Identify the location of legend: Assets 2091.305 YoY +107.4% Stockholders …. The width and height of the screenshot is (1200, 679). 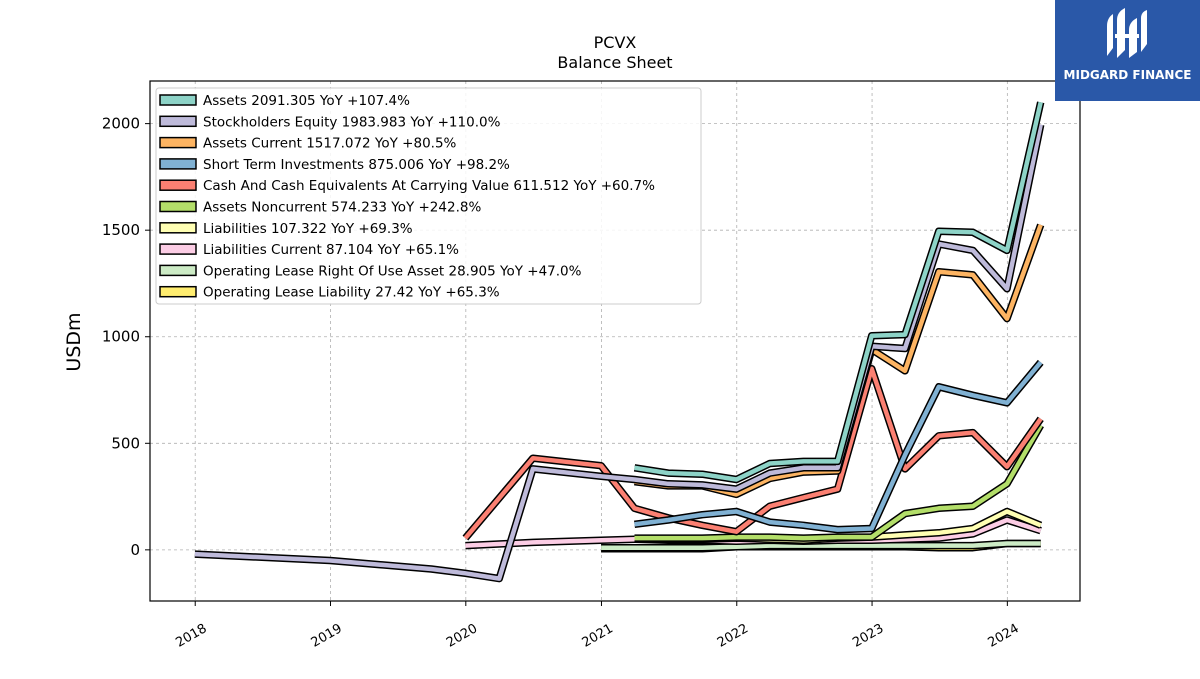
(428, 196).